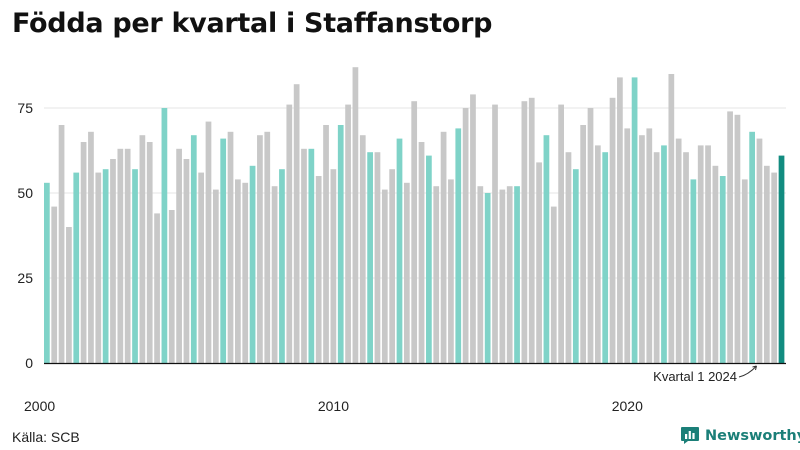 The width and height of the screenshot is (800, 450). What do you see at coordinates (752, 435) in the screenshot?
I see `brand-name: Newsworthy` at bounding box center [752, 435].